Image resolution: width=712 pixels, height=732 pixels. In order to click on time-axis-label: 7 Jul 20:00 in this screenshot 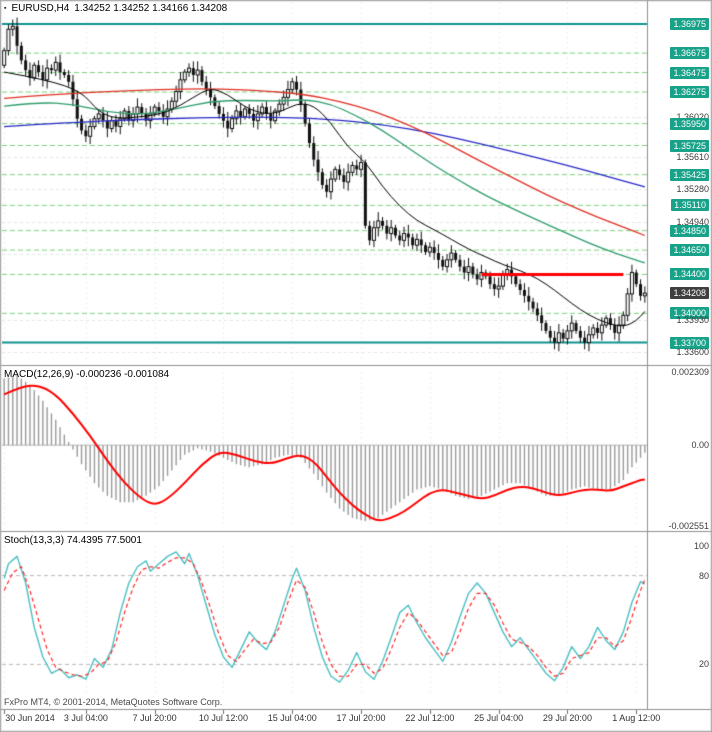, I will do `click(154, 718)`.